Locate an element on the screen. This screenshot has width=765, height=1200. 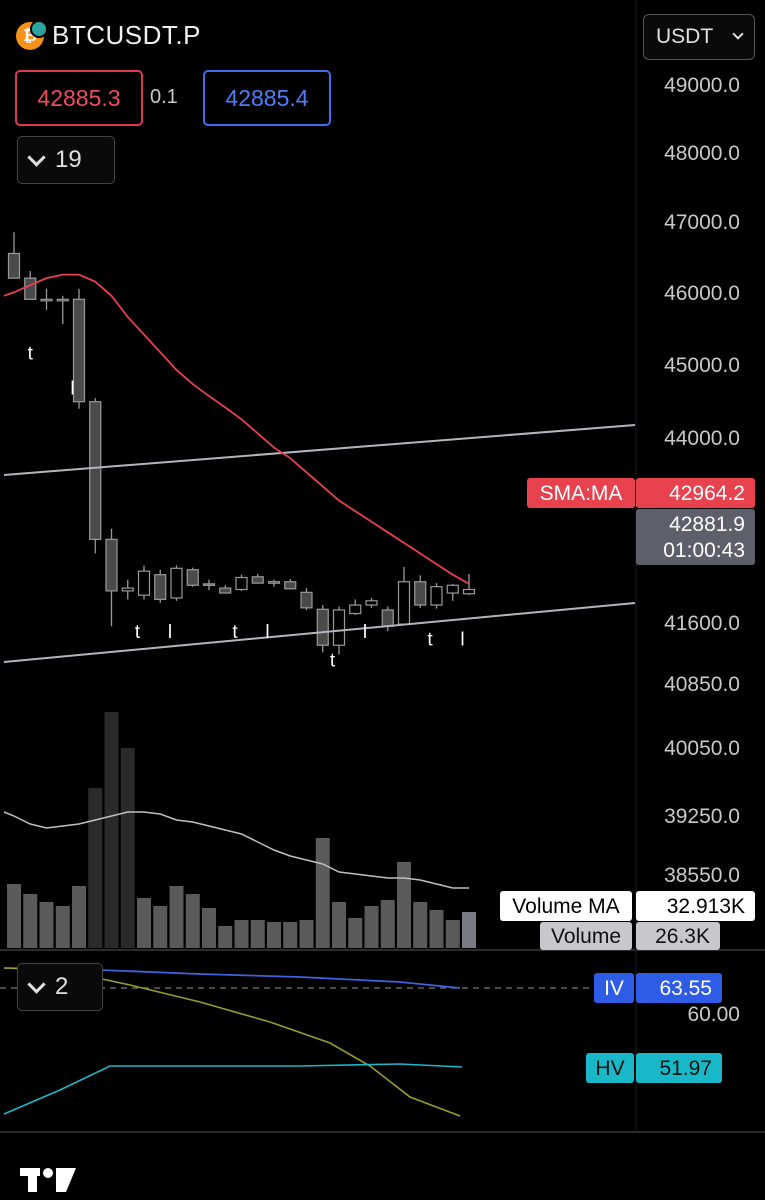
indicators-count: 19 is located at coordinates (68, 159).